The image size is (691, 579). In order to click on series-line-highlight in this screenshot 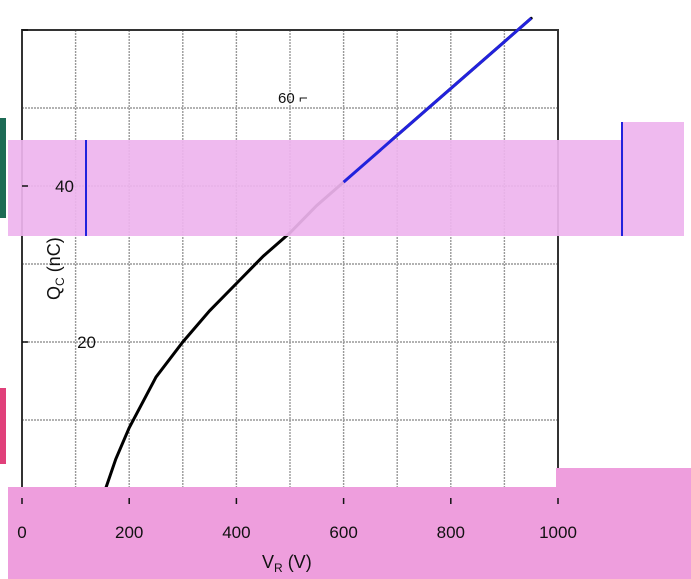, I will do `click(437, 100)`.